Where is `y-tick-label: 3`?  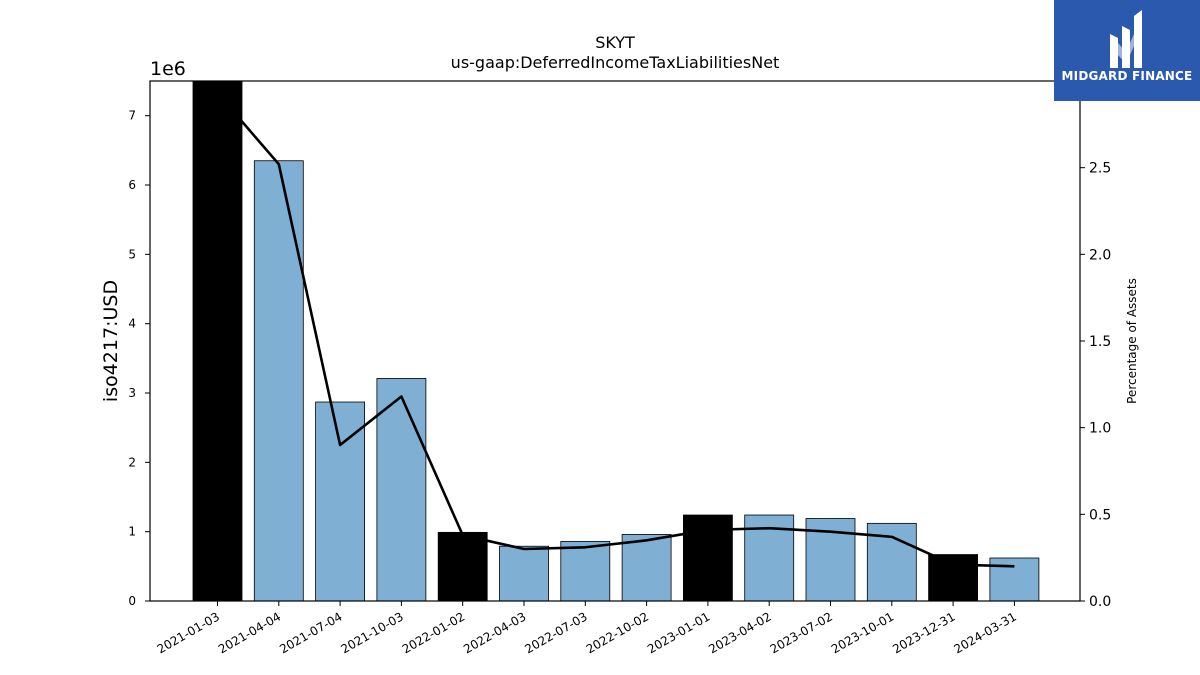 y-tick-label: 3 is located at coordinates (132, 393).